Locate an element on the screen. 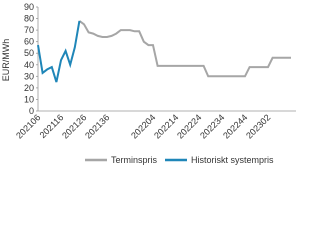 Image resolution: width=320 pixels, height=240 pixels. y-axis-label: EUR/MWh is located at coordinates (6, 60).